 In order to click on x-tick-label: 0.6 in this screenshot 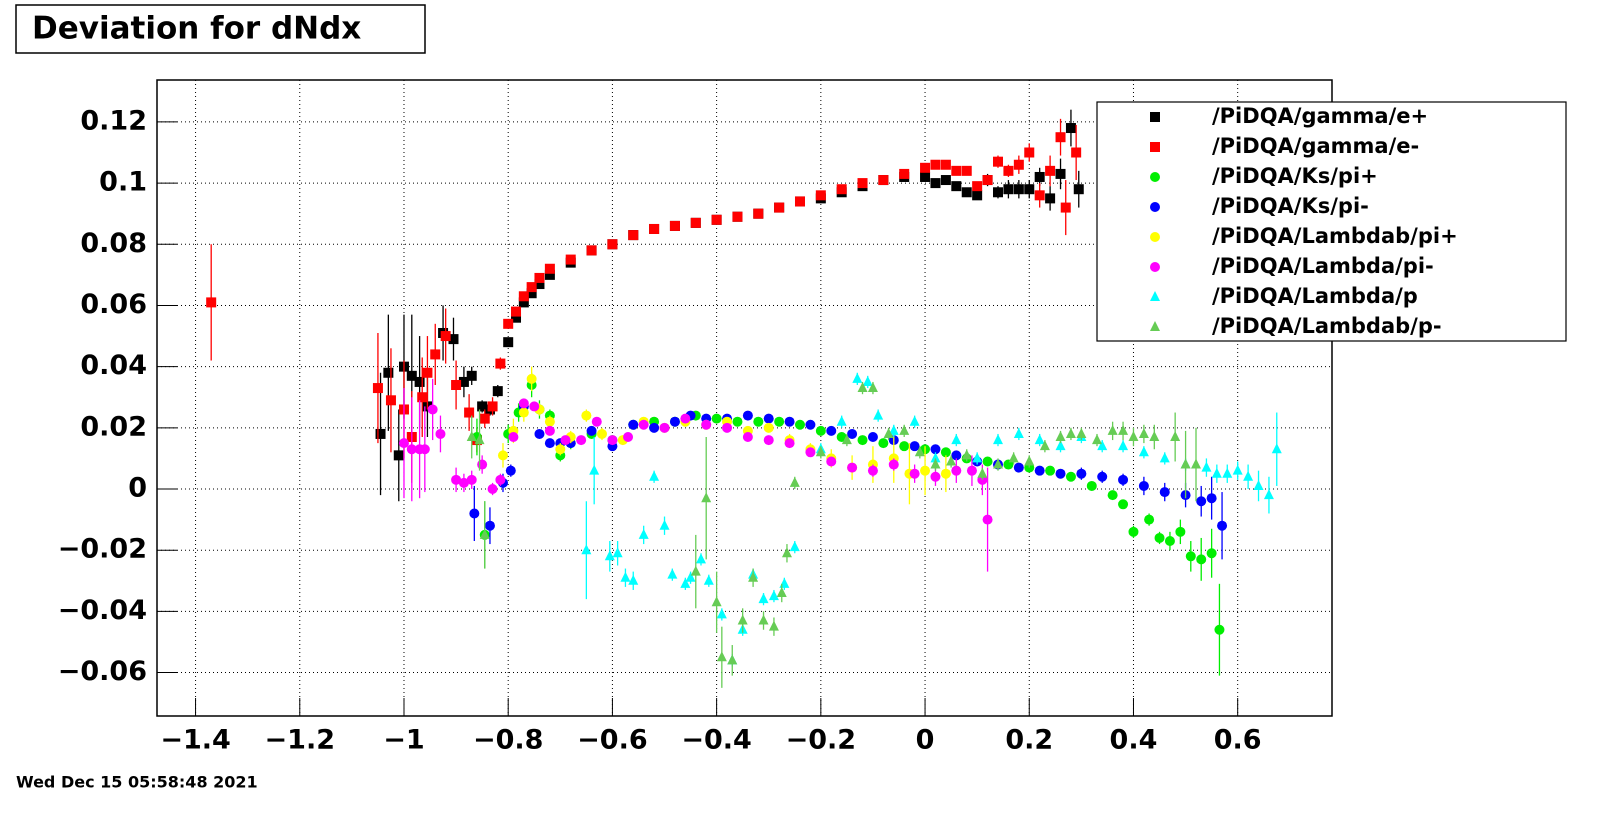, I will do `click(1238, 740)`.